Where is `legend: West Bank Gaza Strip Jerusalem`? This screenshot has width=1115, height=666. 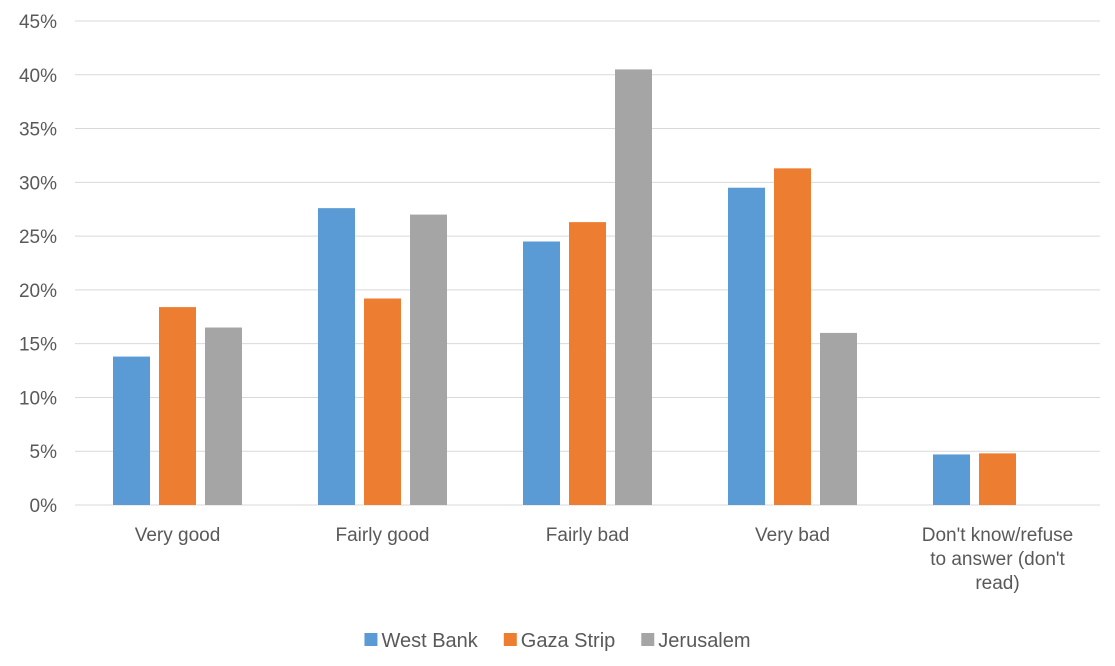
legend: West Bank Gaza Strip Jerusalem is located at coordinates (557, 641).